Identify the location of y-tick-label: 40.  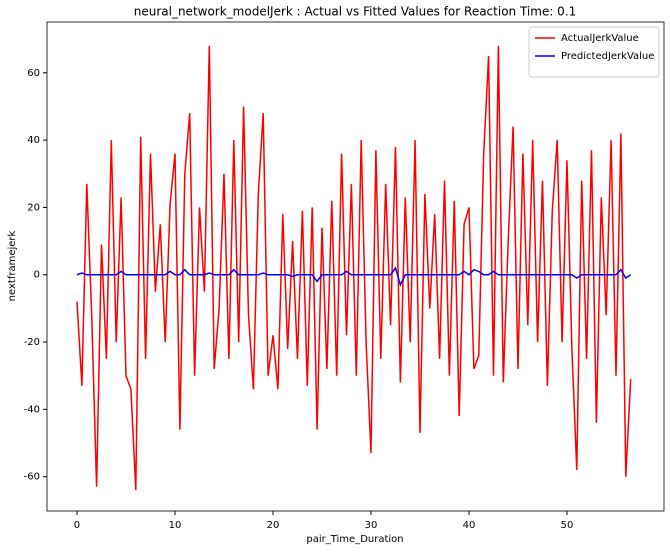
(33, 140).